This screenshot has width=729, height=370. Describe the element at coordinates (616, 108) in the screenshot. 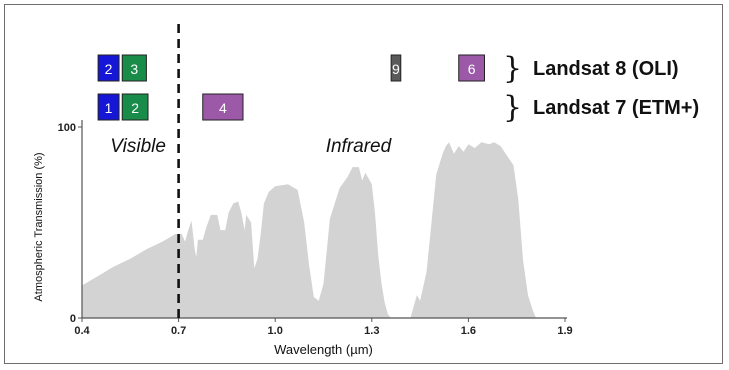

I see `legend-label: Landsat 7 (ETM+)` at that location.